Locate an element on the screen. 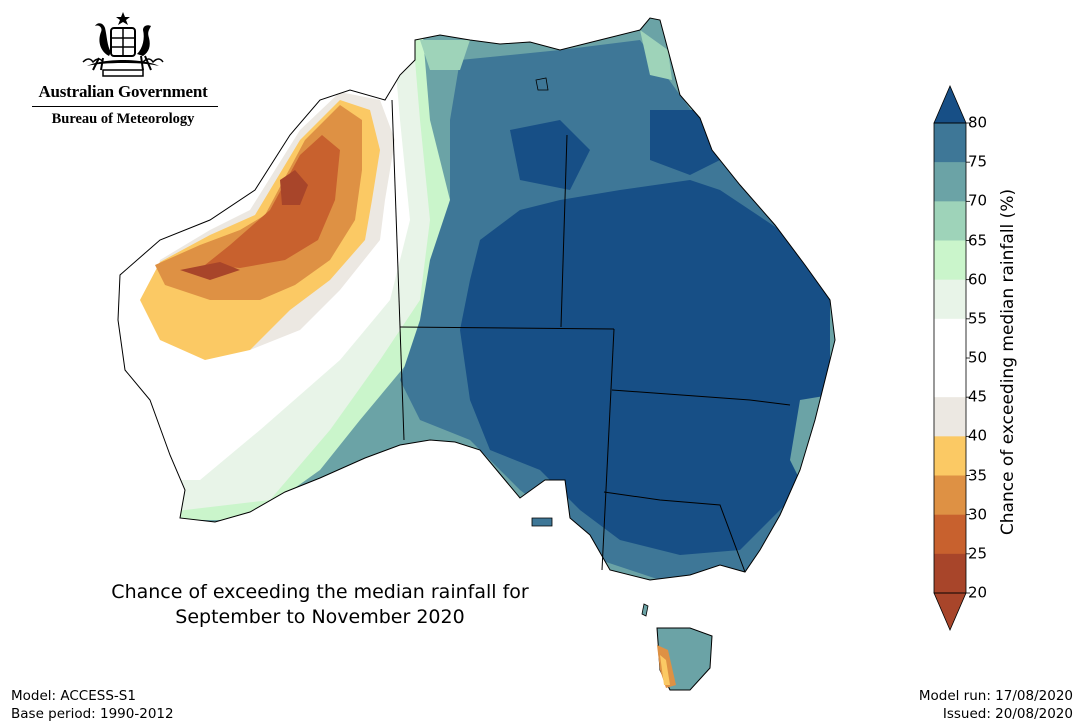  legend-tick-label: 55 is located at coordinates (978, 318).